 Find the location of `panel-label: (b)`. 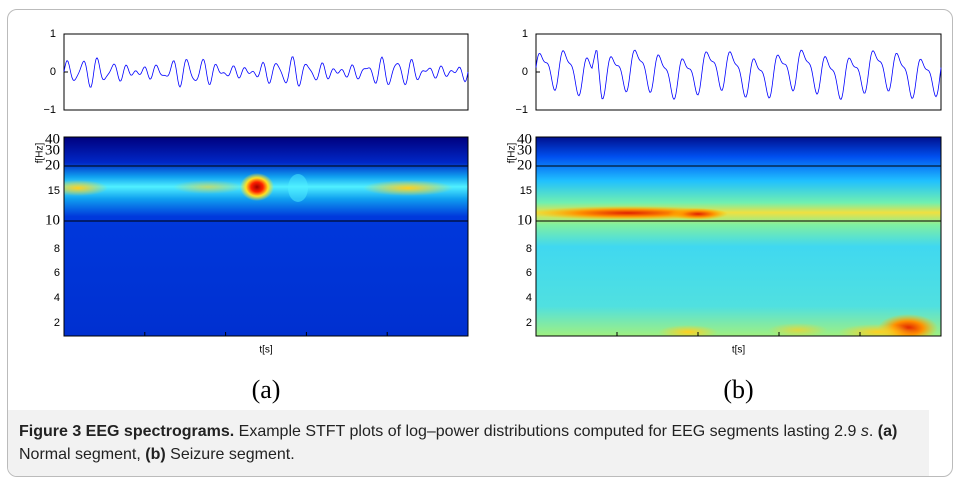

panel-label: (b) is located at coordinates (738, 389).